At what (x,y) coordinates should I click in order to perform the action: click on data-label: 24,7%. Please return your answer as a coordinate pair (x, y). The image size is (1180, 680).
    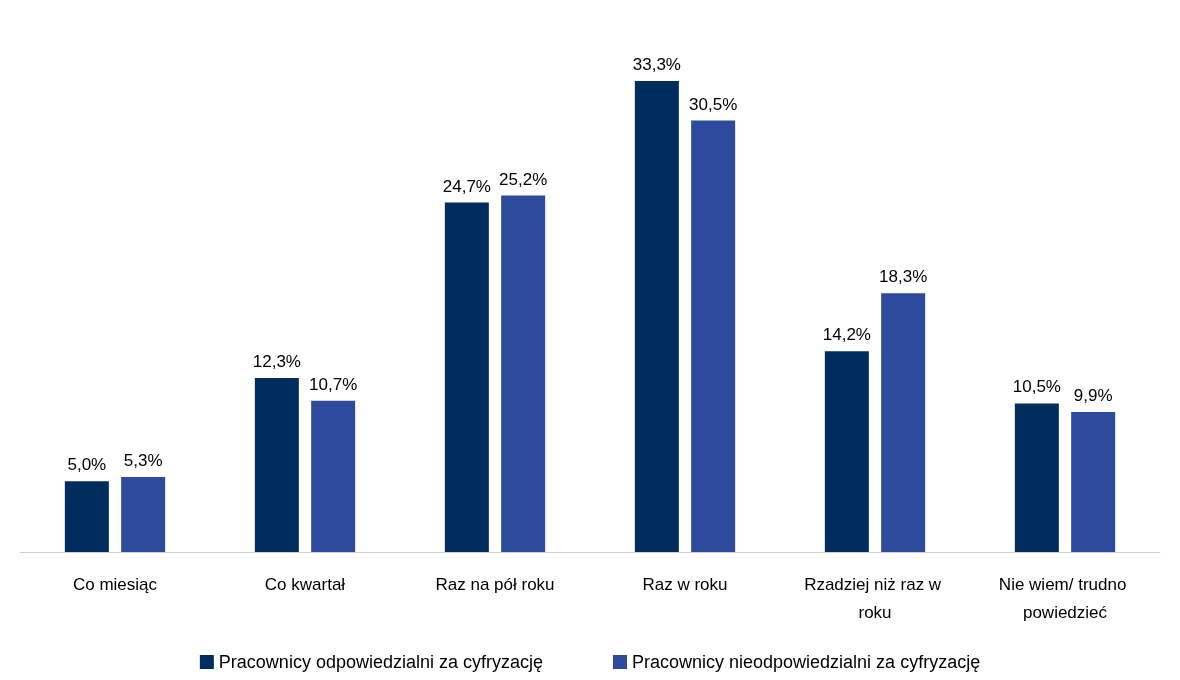
    Looking at the image, I should click on (466, 186).